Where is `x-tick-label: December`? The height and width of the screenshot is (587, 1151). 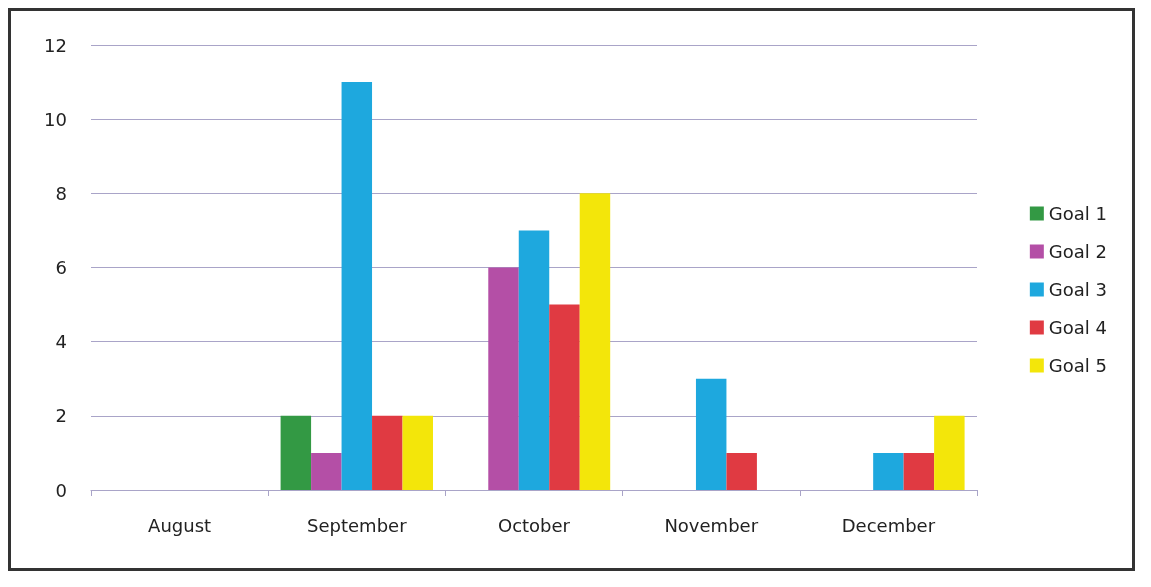 x-tick-label: December is located at coordinates (888, 525).